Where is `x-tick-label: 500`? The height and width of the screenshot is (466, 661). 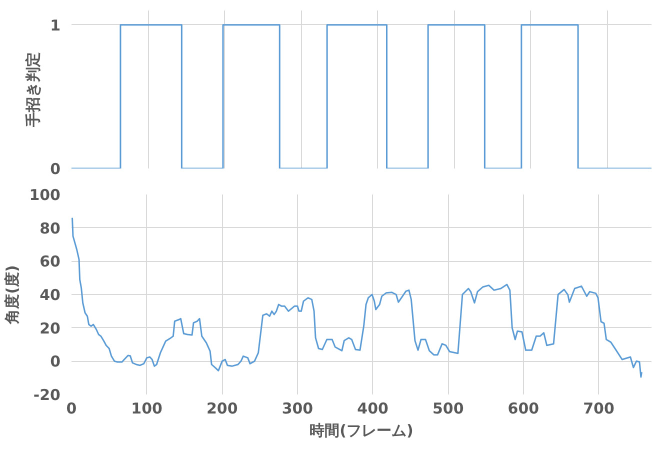
x-tick-label: 500 is located at coordinates (448, 409).